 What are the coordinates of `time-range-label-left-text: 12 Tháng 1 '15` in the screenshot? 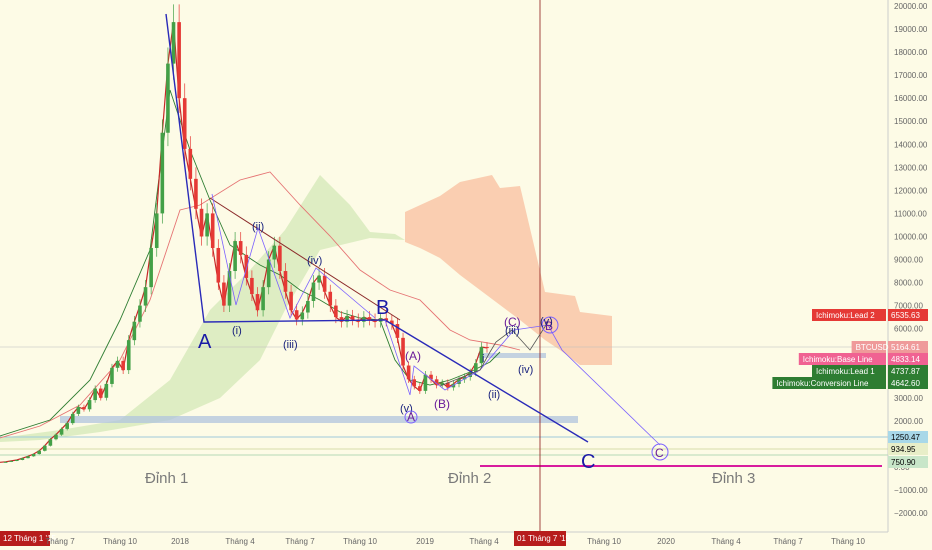 It's located at (30, 538).